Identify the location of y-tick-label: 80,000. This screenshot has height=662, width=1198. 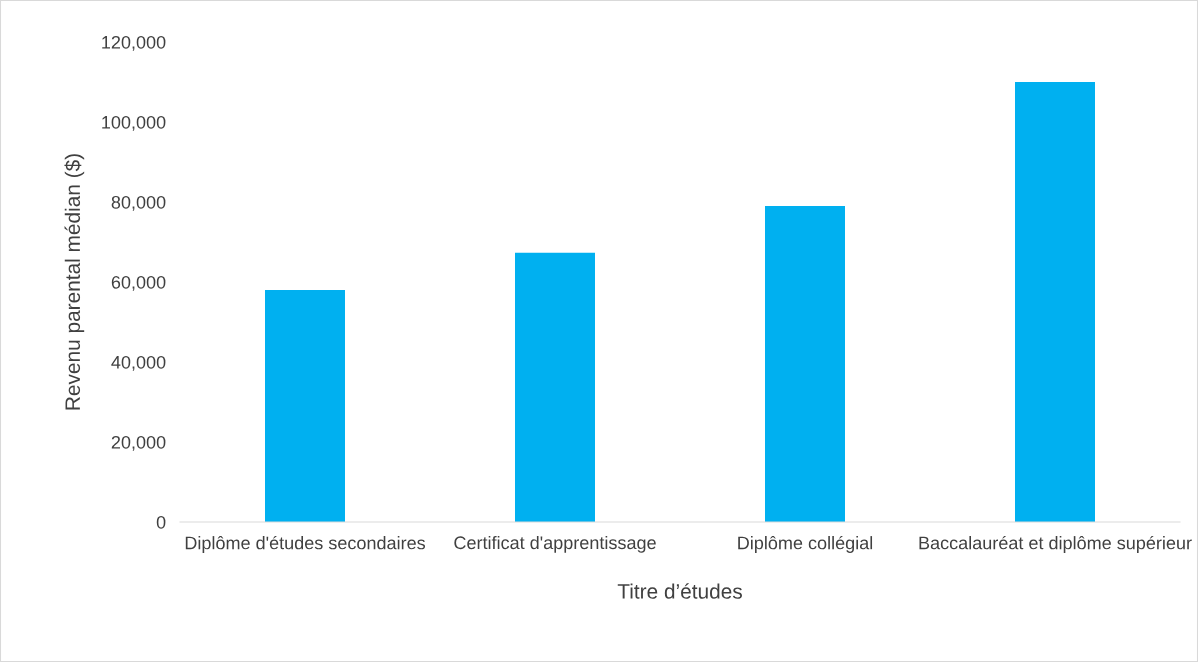
(138, 203).